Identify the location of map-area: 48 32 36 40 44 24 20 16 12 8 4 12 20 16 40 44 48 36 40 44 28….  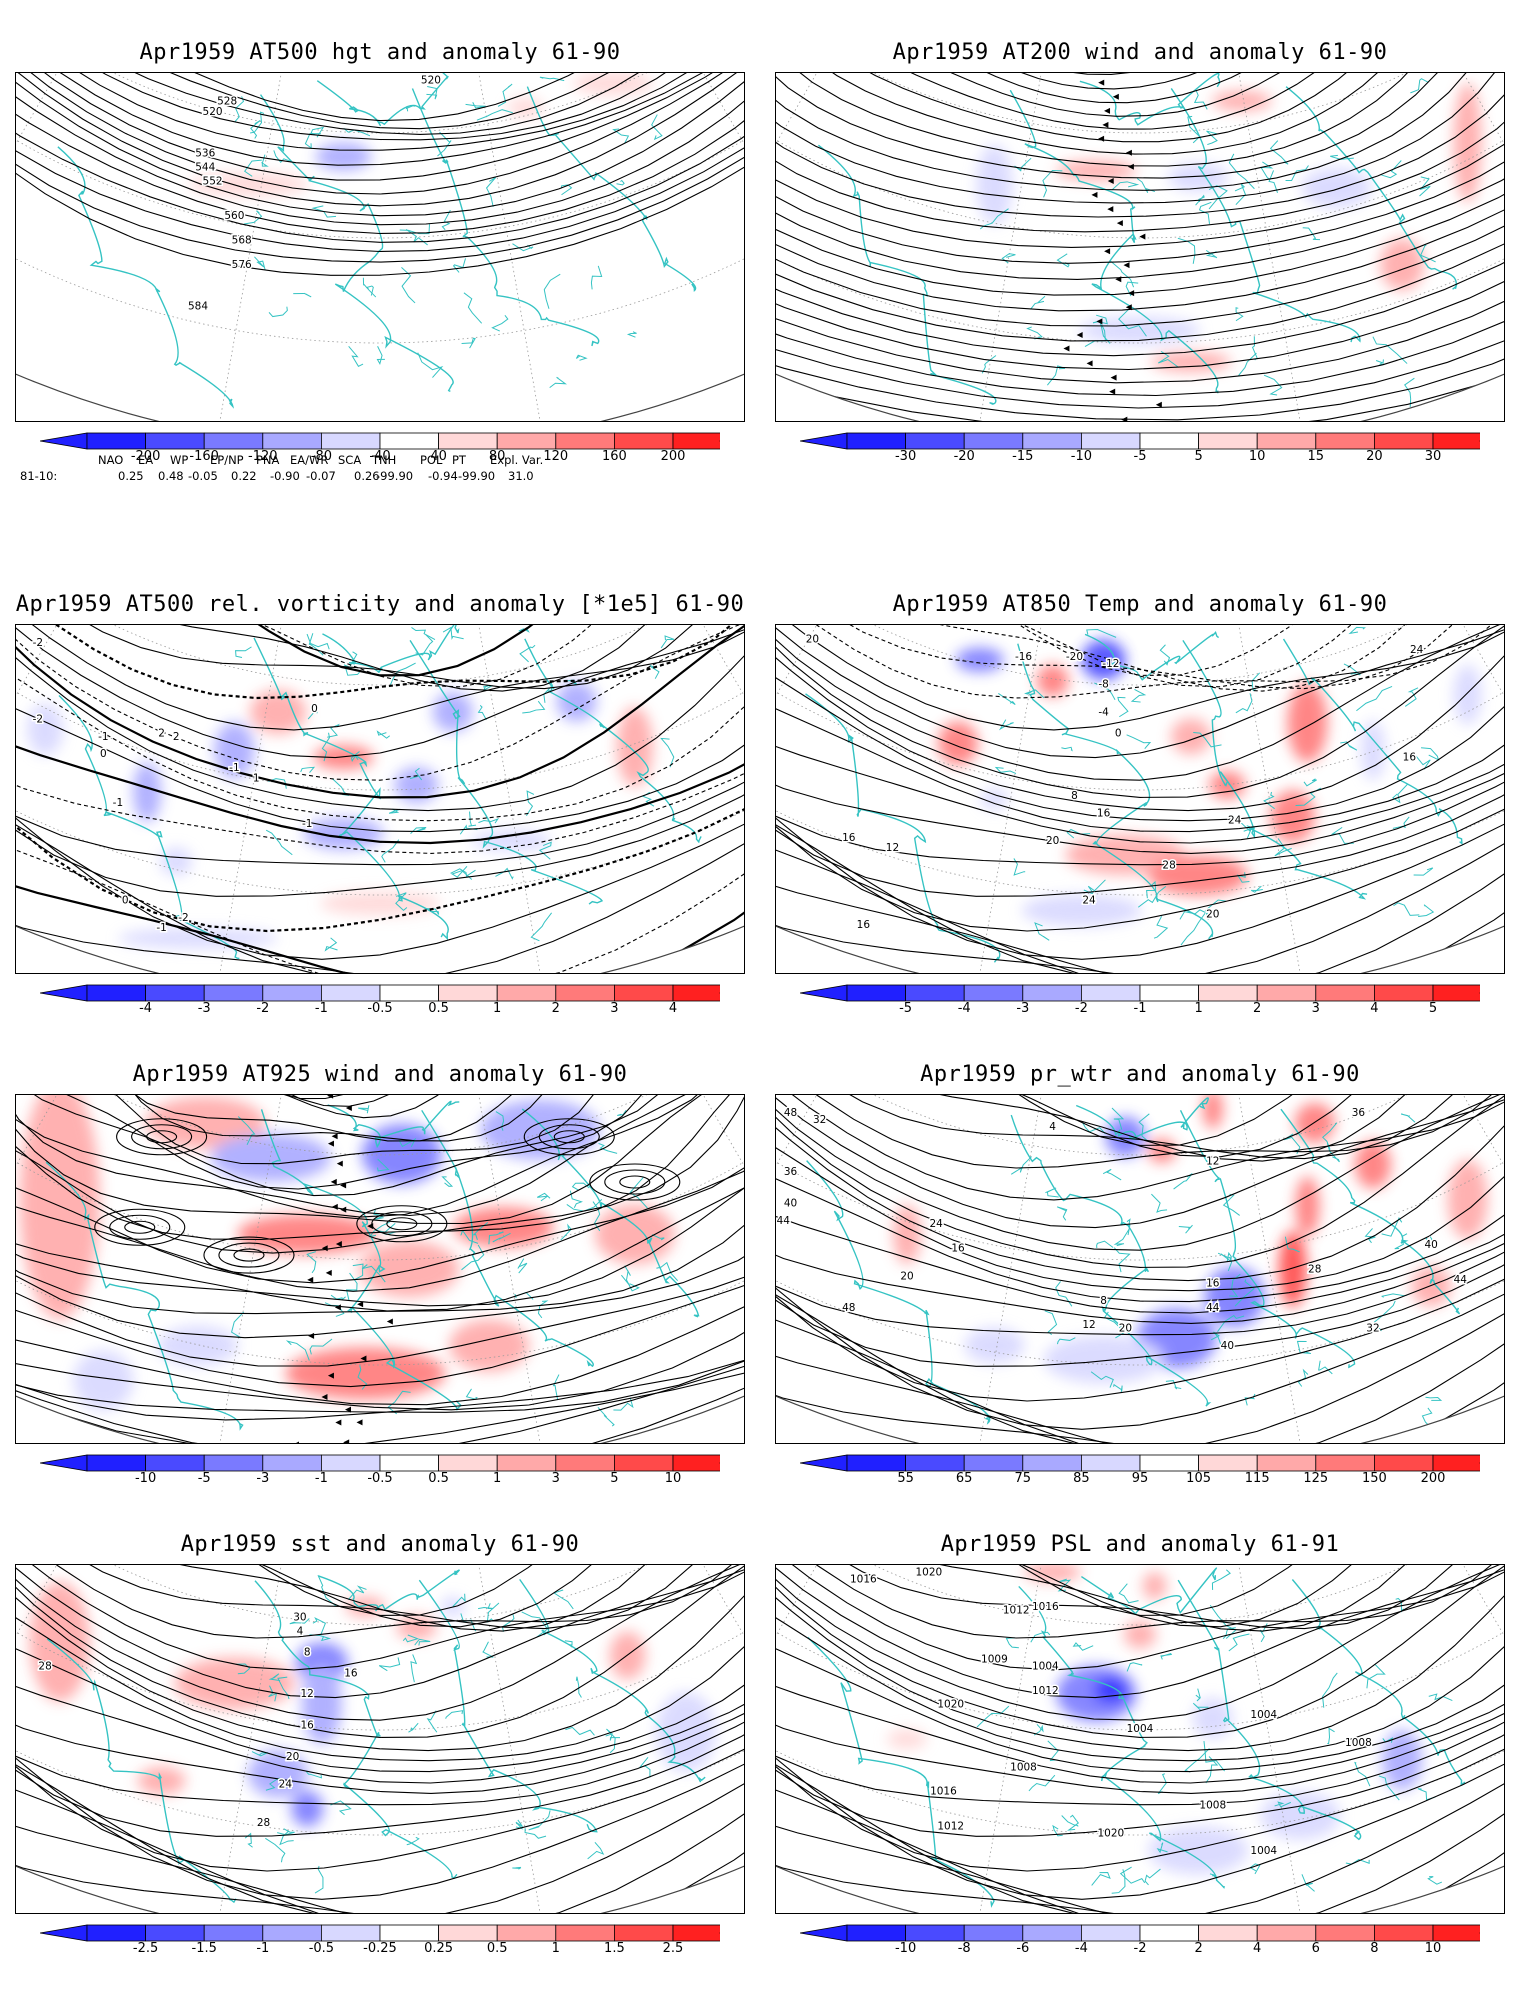
(1140, 1269).